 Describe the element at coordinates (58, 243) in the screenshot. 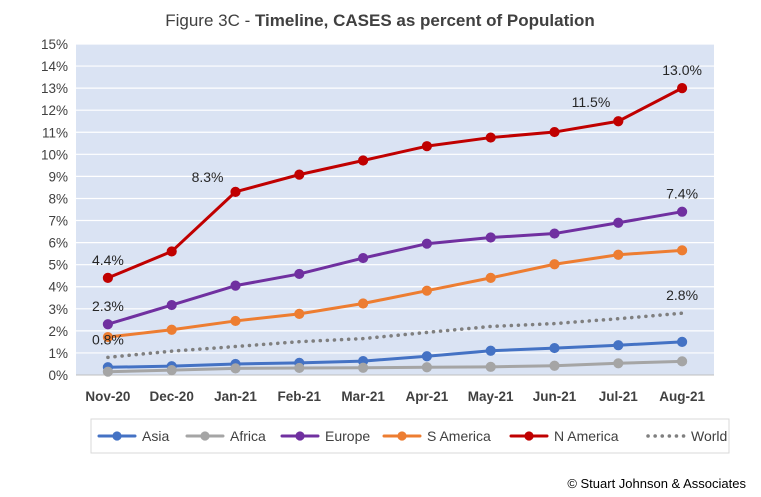

I see `y-tick-label: 6%` at that location.